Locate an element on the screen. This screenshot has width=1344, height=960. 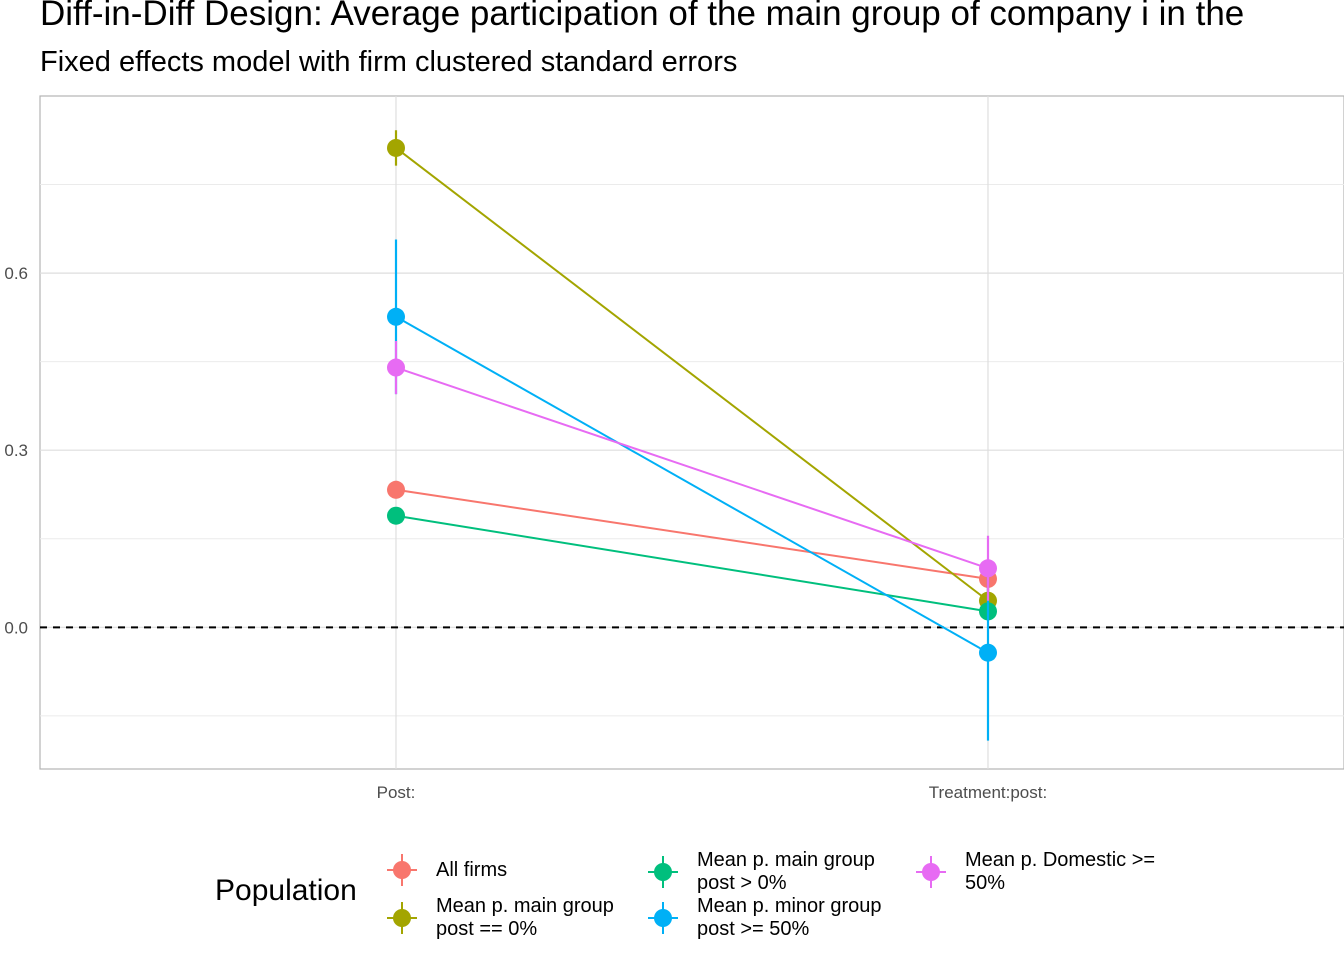
y-tick-label: 0.0 is located at coordinates (16, 627).